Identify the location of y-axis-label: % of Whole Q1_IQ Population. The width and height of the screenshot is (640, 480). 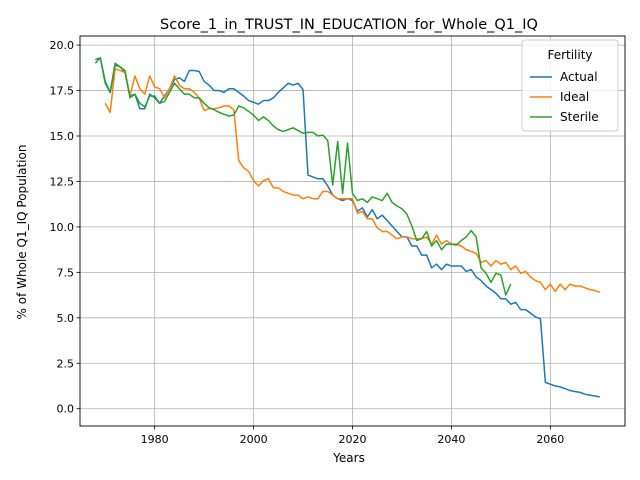
(22, 232).